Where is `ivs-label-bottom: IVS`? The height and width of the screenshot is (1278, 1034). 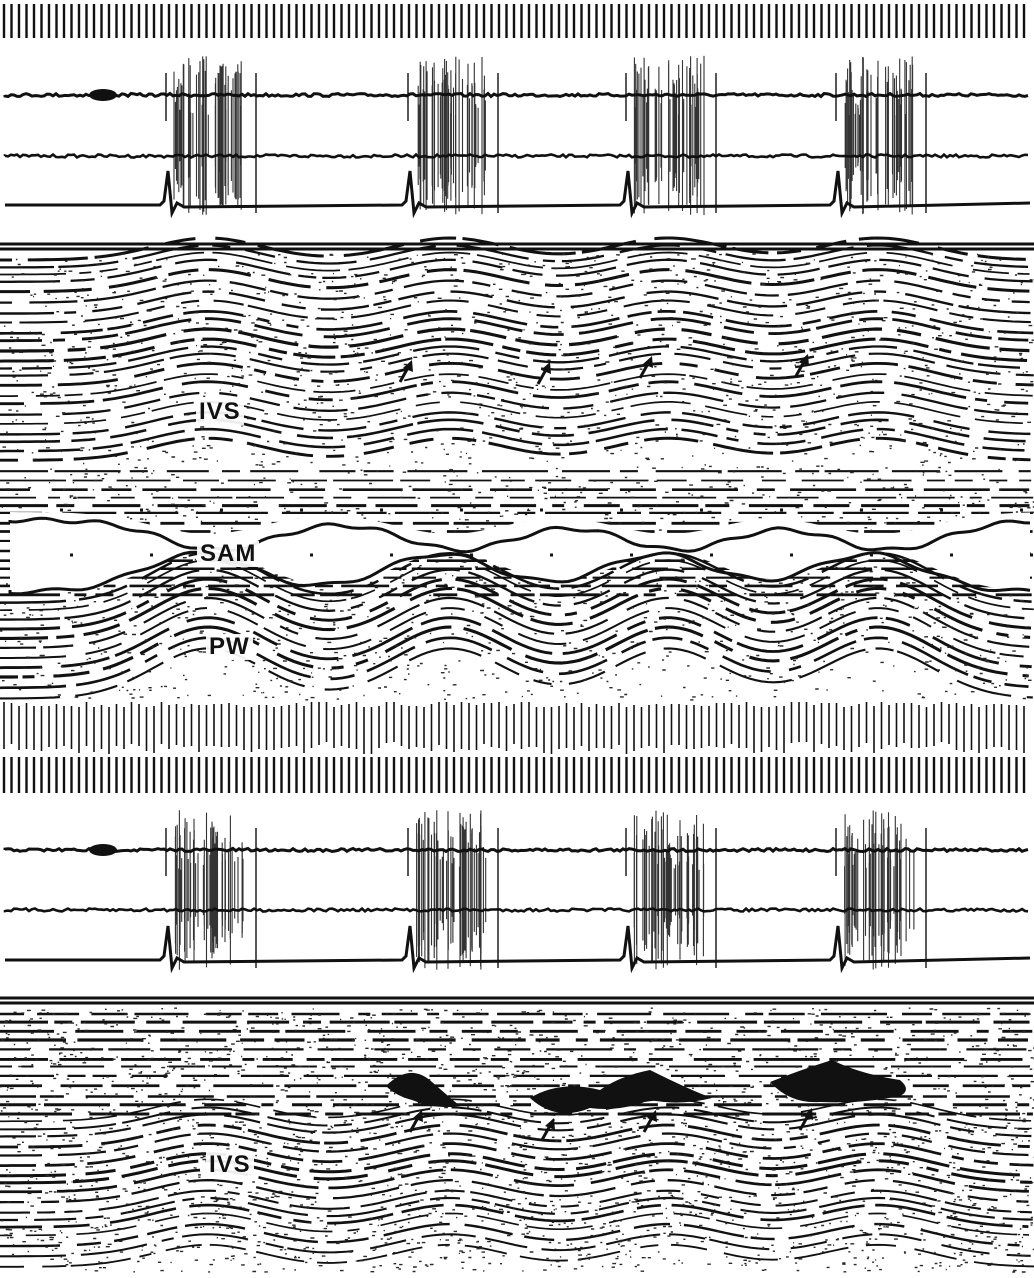 ivs-label-bottom: IVS is located at coordinates (230, 1165).